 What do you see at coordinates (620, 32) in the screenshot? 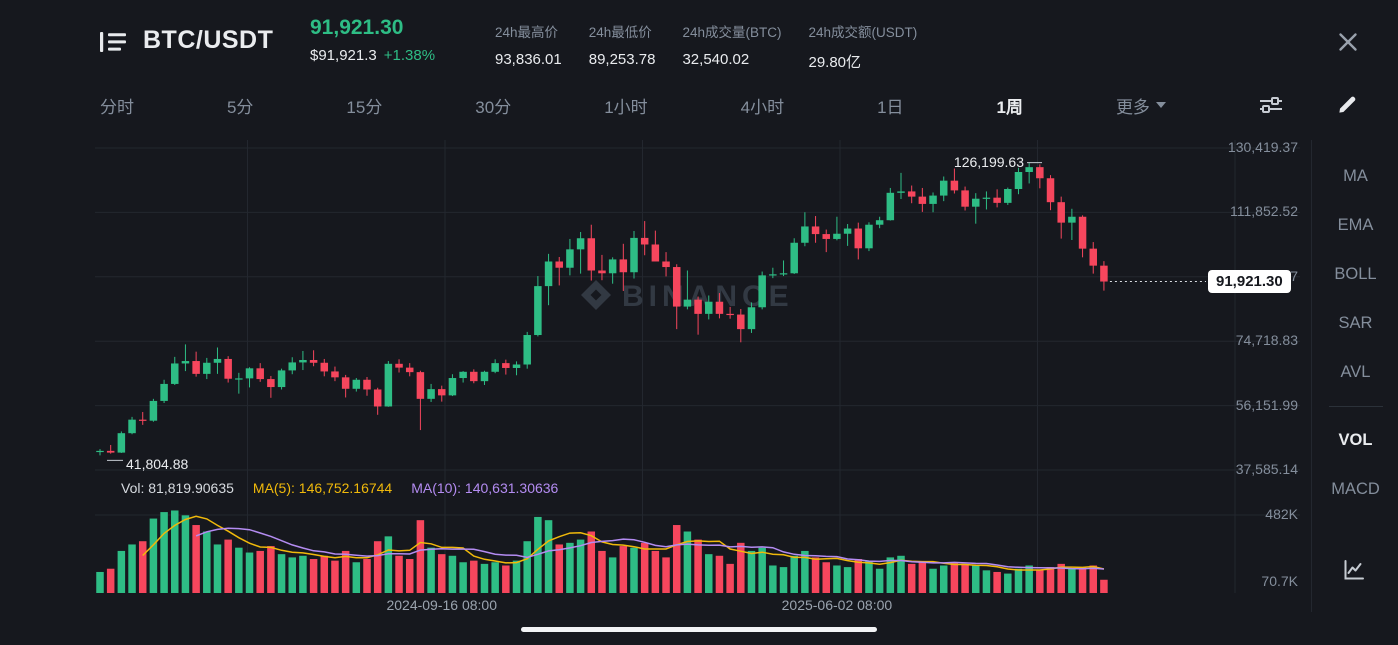
I see `stat-label: 24h最低价` at bounding box center [620, 32].